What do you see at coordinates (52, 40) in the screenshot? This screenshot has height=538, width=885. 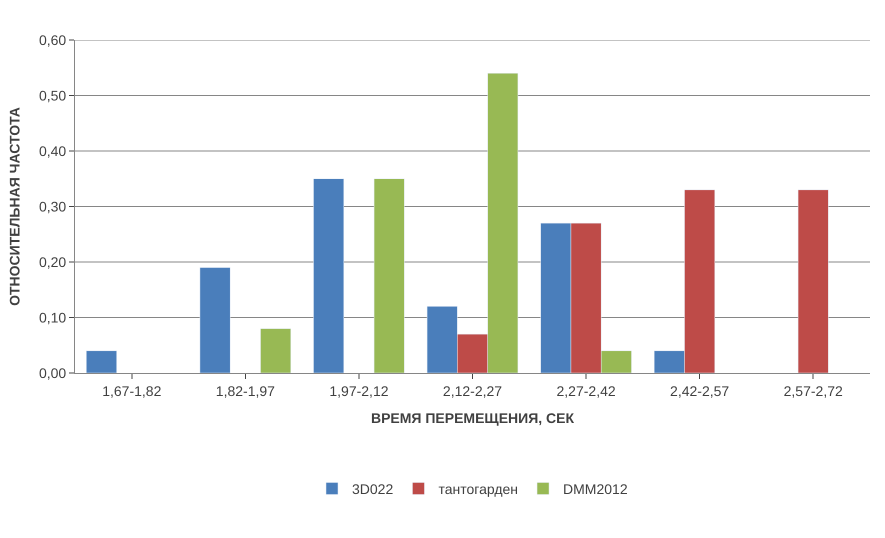 I see `y-tick-label: 0,60` at bounding box center [52, 40].